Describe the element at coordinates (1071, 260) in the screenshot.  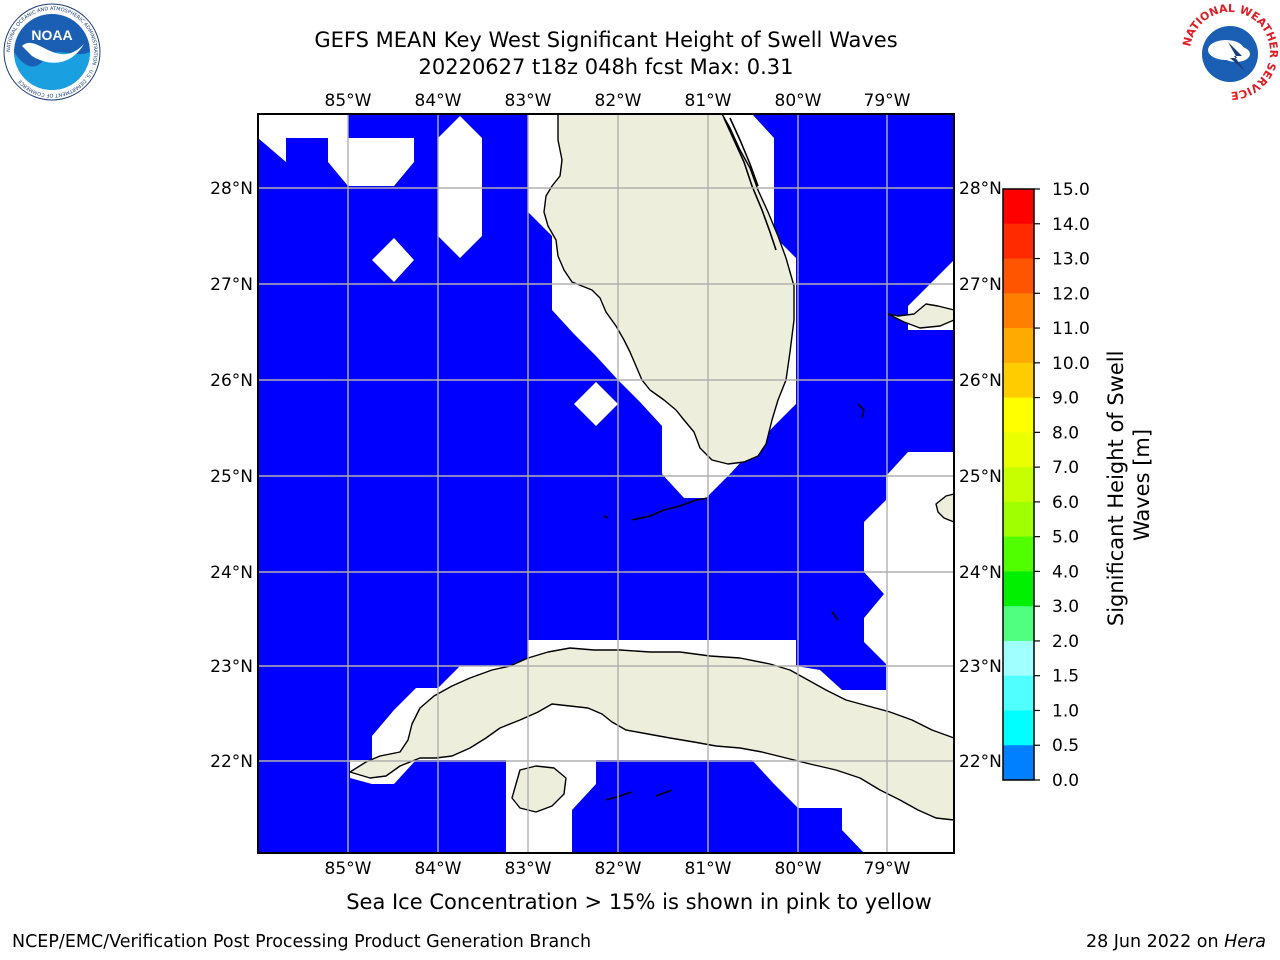
I see `colorbar-tick-label: 13.0` at that location.